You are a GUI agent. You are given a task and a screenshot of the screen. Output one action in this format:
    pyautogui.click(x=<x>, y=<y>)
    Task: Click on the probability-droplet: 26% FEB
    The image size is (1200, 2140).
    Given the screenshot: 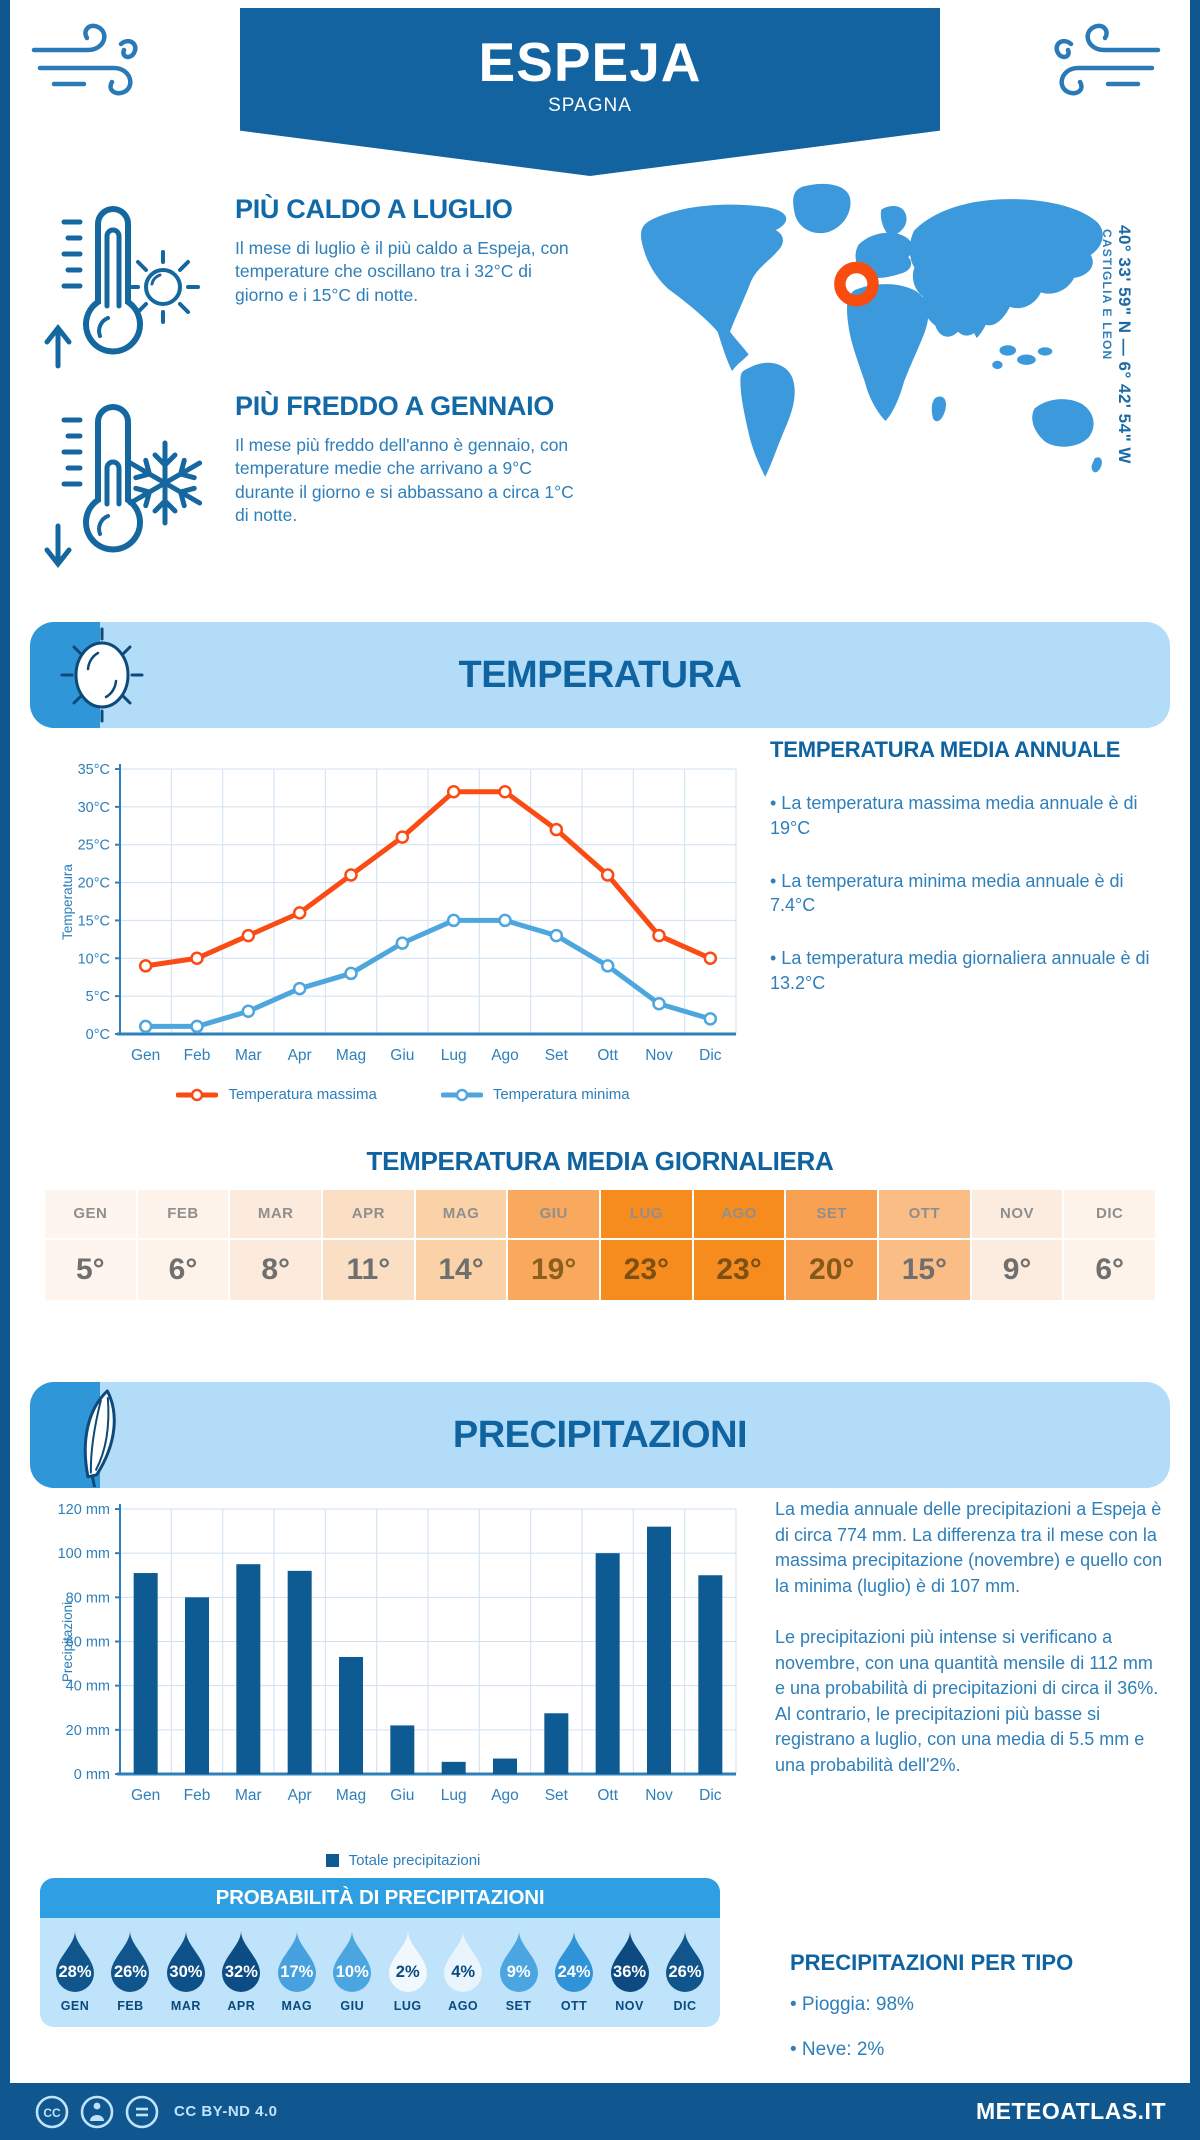 What is the action you would take?
    pyautogui.click(x=130, y=1971)
    